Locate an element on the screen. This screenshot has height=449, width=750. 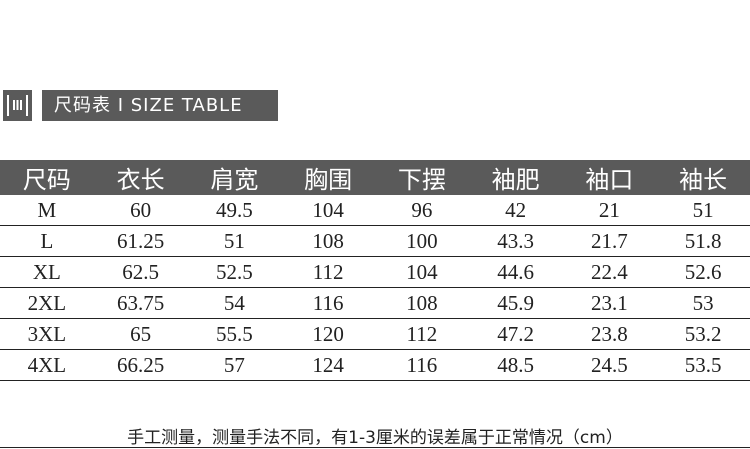
table-cell: L is located at coordinates (47, 241).